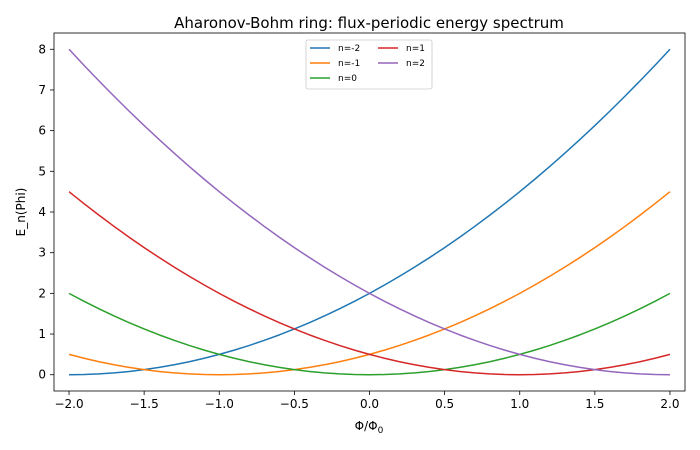 This screenshot has width=700, height=450. What do you see at coordinates (42, 334) in the screenshot?
I see `y-tick-label: 1` at bounding box center [42, 334].